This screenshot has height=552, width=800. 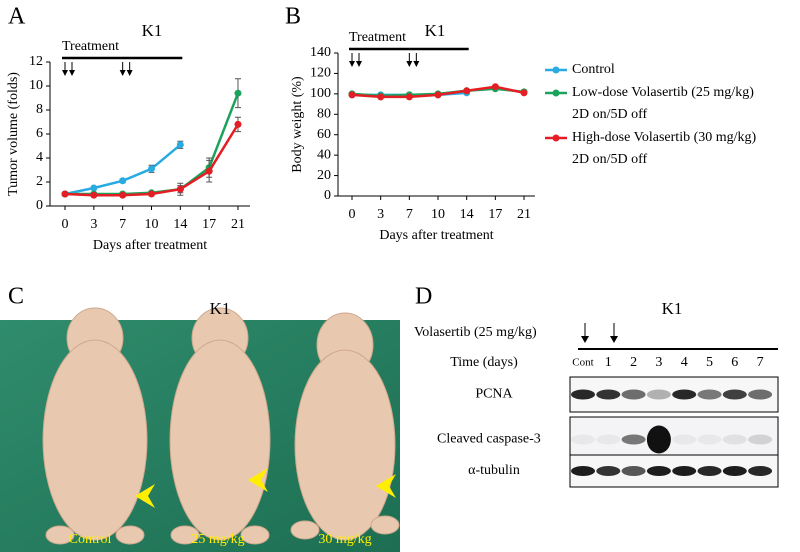 I want to click on y-tick-label: 80, so click(x=324, y=114).